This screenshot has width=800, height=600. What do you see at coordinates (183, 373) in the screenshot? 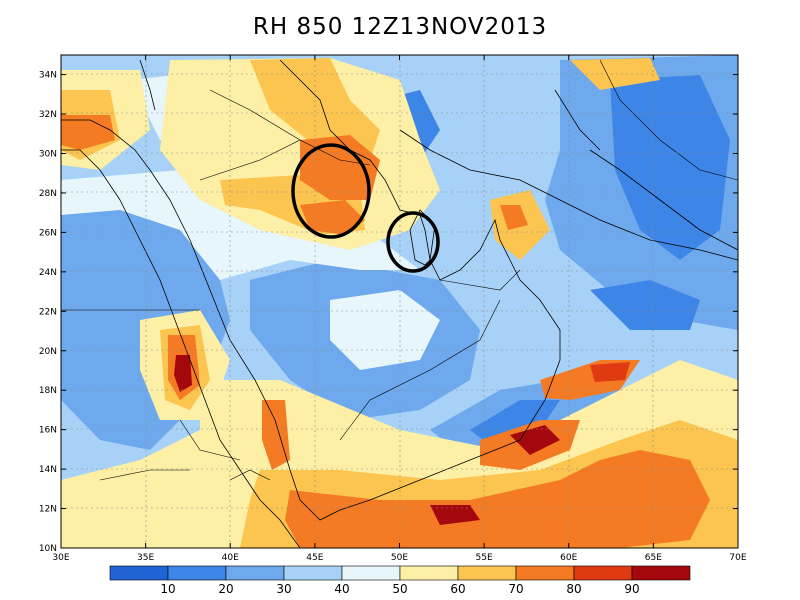
I see `rh-region-core-ethiopia` at bounding box center [183, 373].